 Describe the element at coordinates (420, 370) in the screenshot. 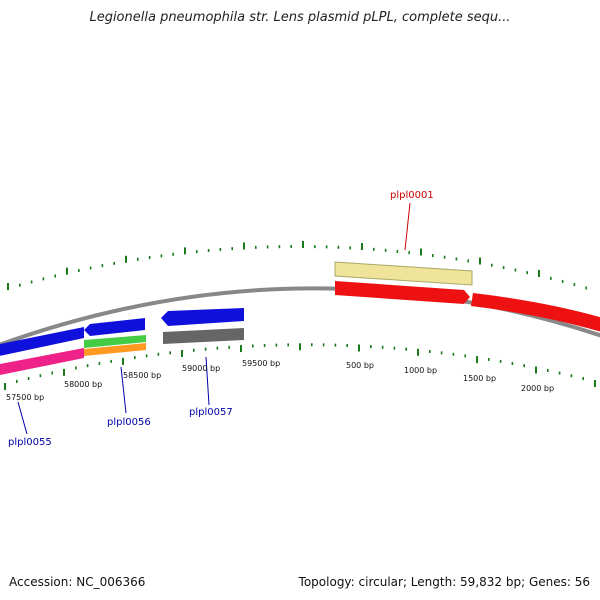

I see `tick-label-1000: 1000 bp` at that location.